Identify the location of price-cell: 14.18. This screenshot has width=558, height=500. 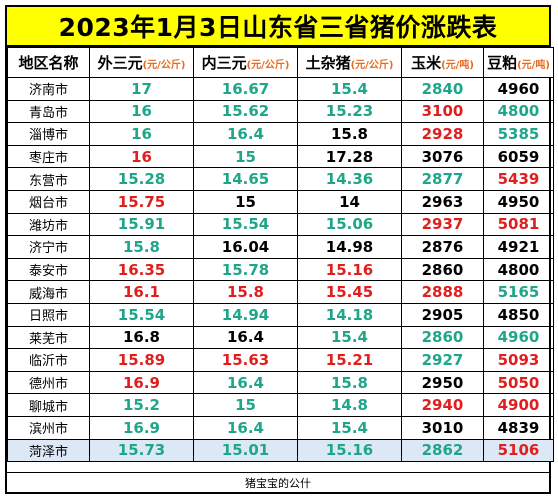
(349, 314).